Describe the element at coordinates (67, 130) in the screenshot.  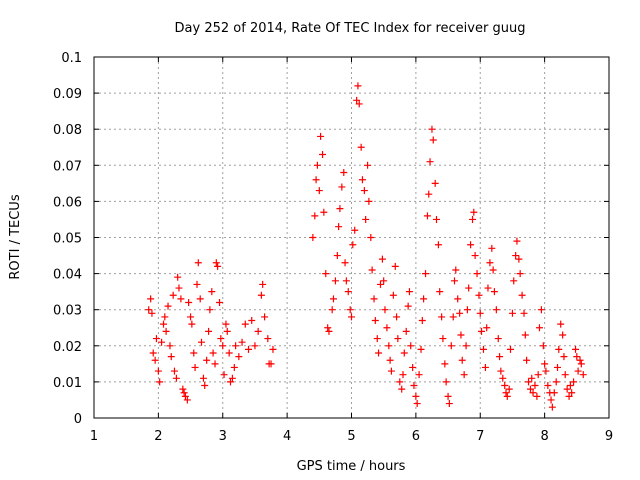
I see `y-tick-label: 0.08` at that location.